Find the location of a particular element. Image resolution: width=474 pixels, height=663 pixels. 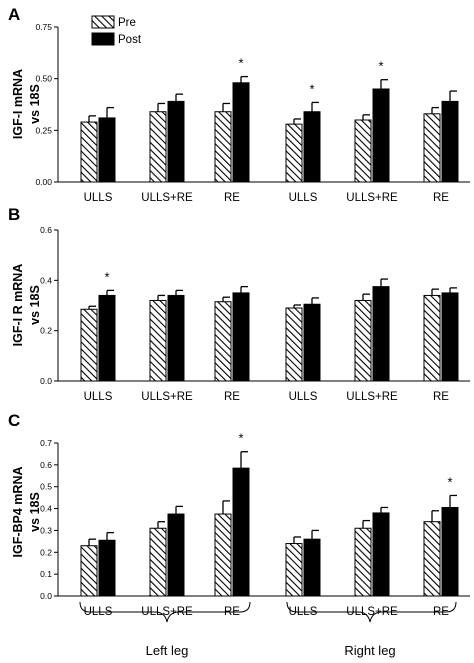

left-leg-brace is located at coordinates (165, 612).